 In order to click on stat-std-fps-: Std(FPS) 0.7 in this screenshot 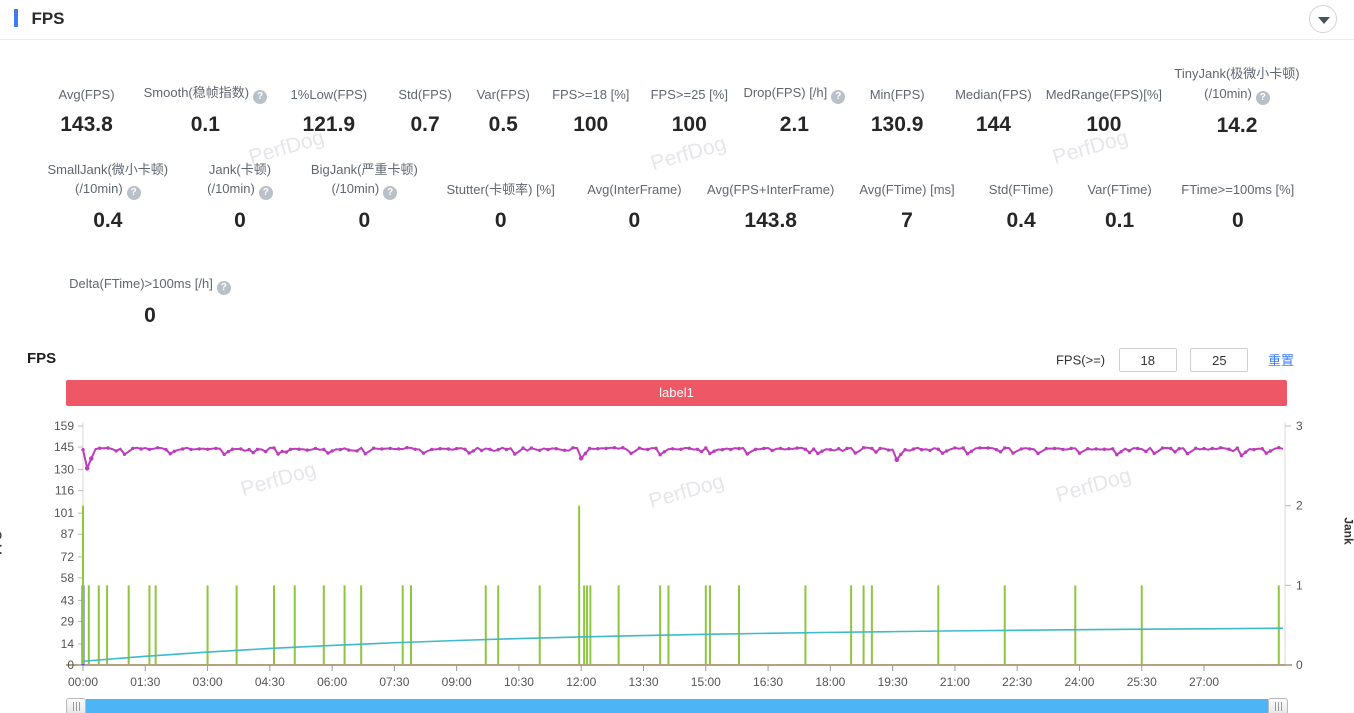, I will do `click(425, 101)`.